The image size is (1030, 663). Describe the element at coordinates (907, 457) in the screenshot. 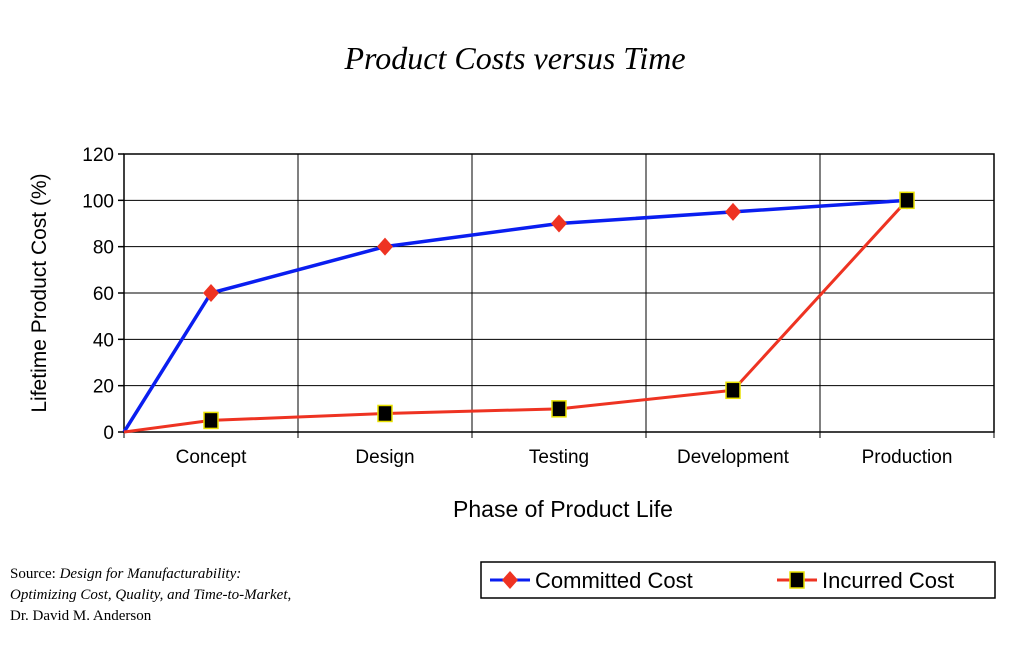

I see `x-tick-label: Production` at that location.